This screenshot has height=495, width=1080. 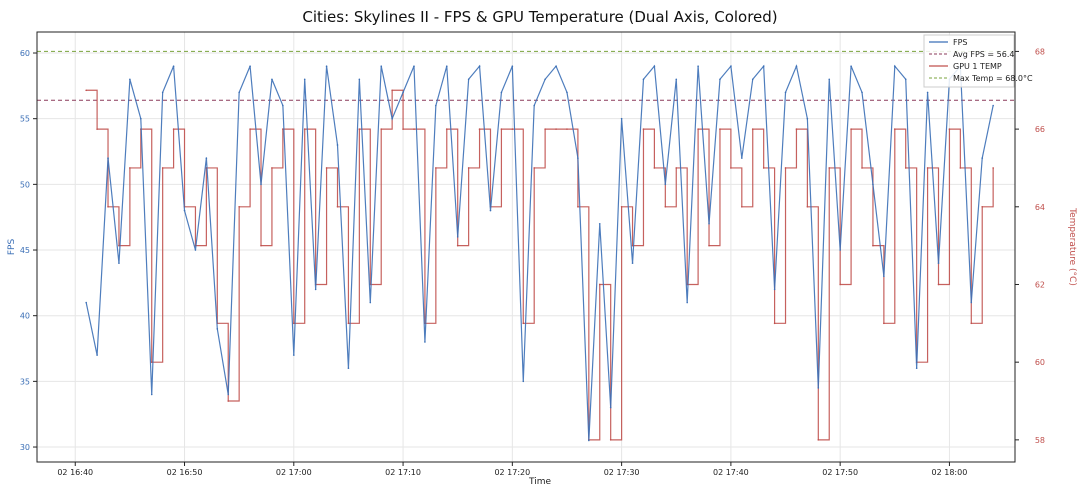 What do you see at coordinates (25, 184) in the screenshot?
I see `y-tick-label: 50` at bounding box center [25, 184].